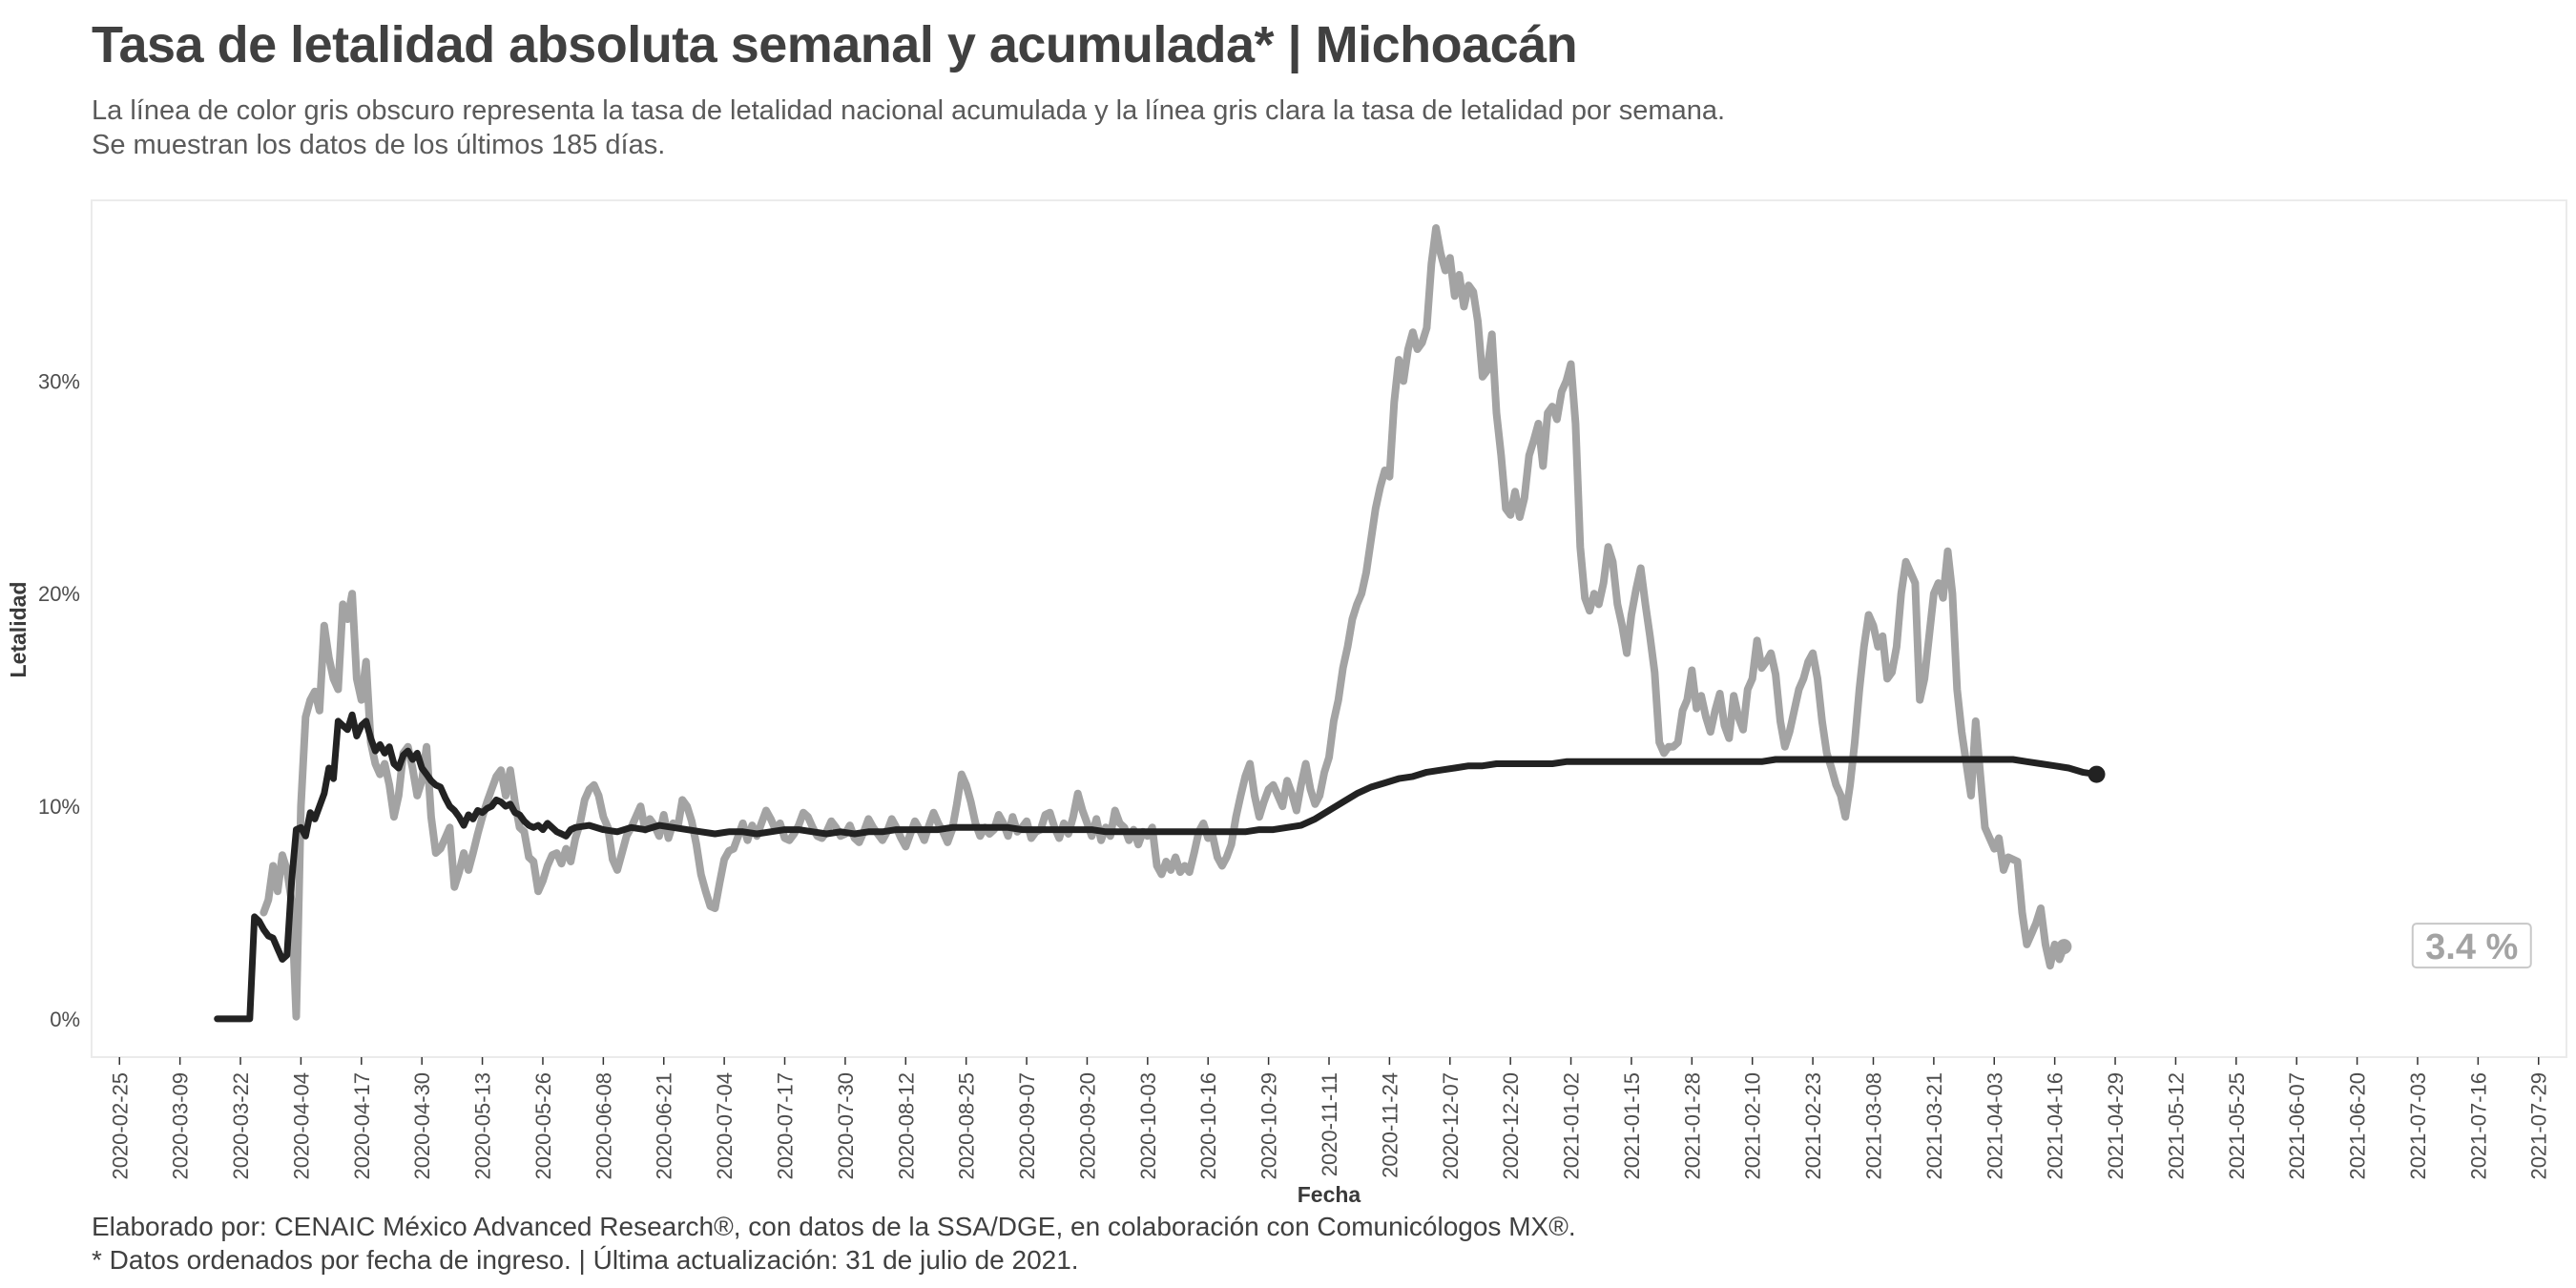  What do you see at coordinates (1451, 1126) in the screenshot?
I see `x-tick-label: 2020-12-07` at bounding box center [1451, 1126].